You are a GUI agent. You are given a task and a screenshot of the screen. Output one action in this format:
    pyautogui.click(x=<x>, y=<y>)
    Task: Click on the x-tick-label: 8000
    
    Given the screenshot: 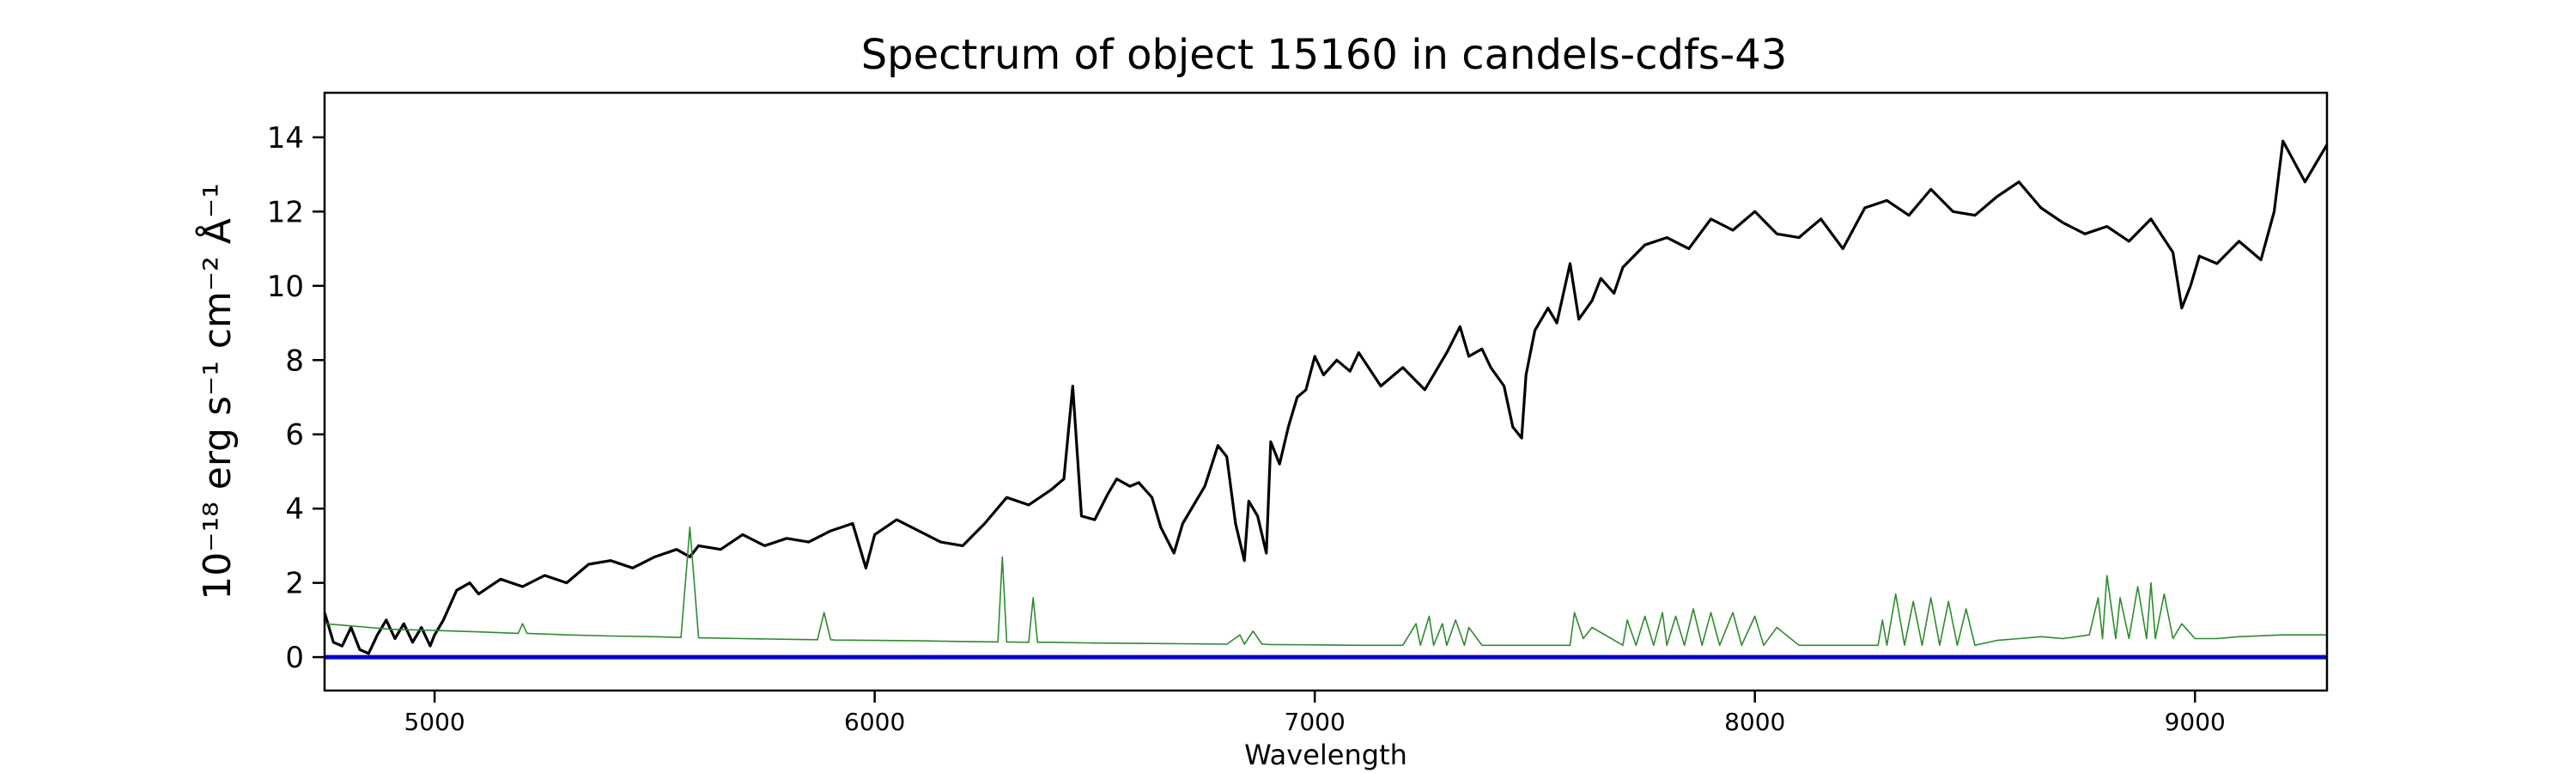 What is the action you would take?
    pyautogui.click(x=1755, y=722)
    